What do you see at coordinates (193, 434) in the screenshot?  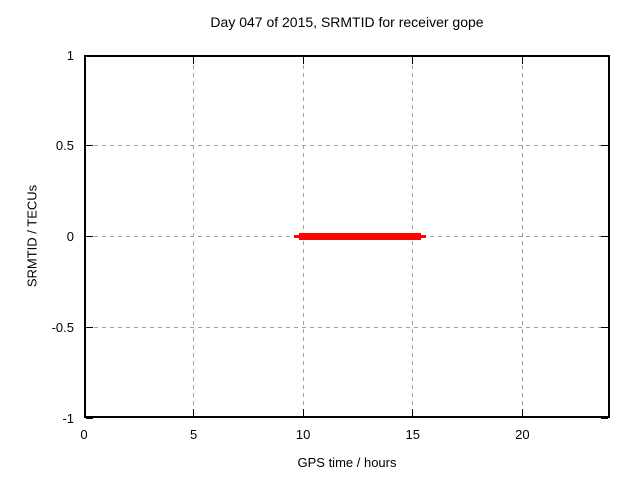 I see `x-tick-label: 5` at bounding box center [193, 434].